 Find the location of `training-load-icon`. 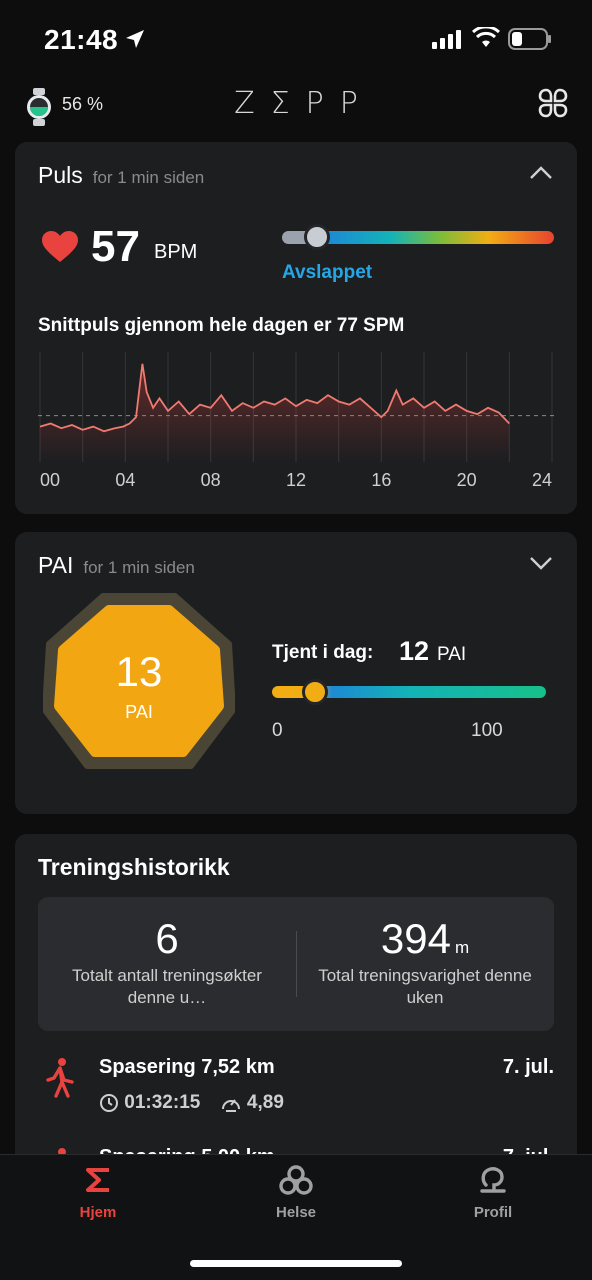

training-load-icon is located at coordinates (230, 1105).